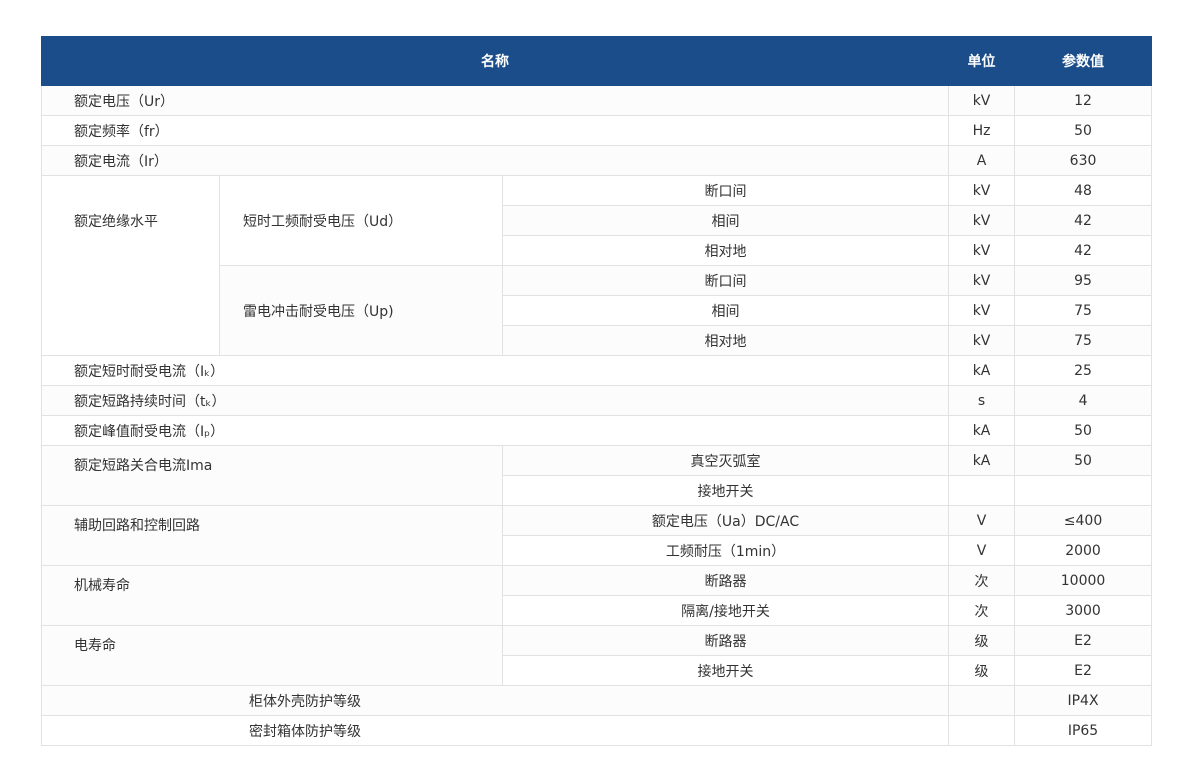 This screenshot has width=1200, height=777. Describe the element at coordinates (1083, 190) in the screenshot. I see `table-cell: 48` at that location.